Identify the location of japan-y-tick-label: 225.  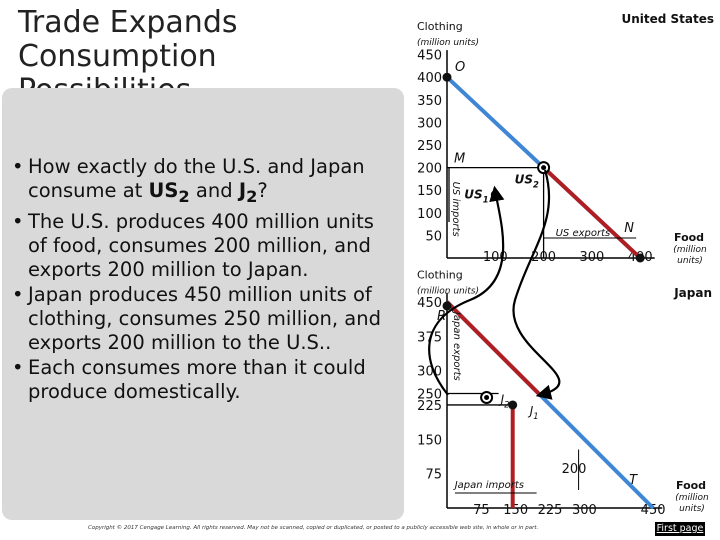
(429, 406).